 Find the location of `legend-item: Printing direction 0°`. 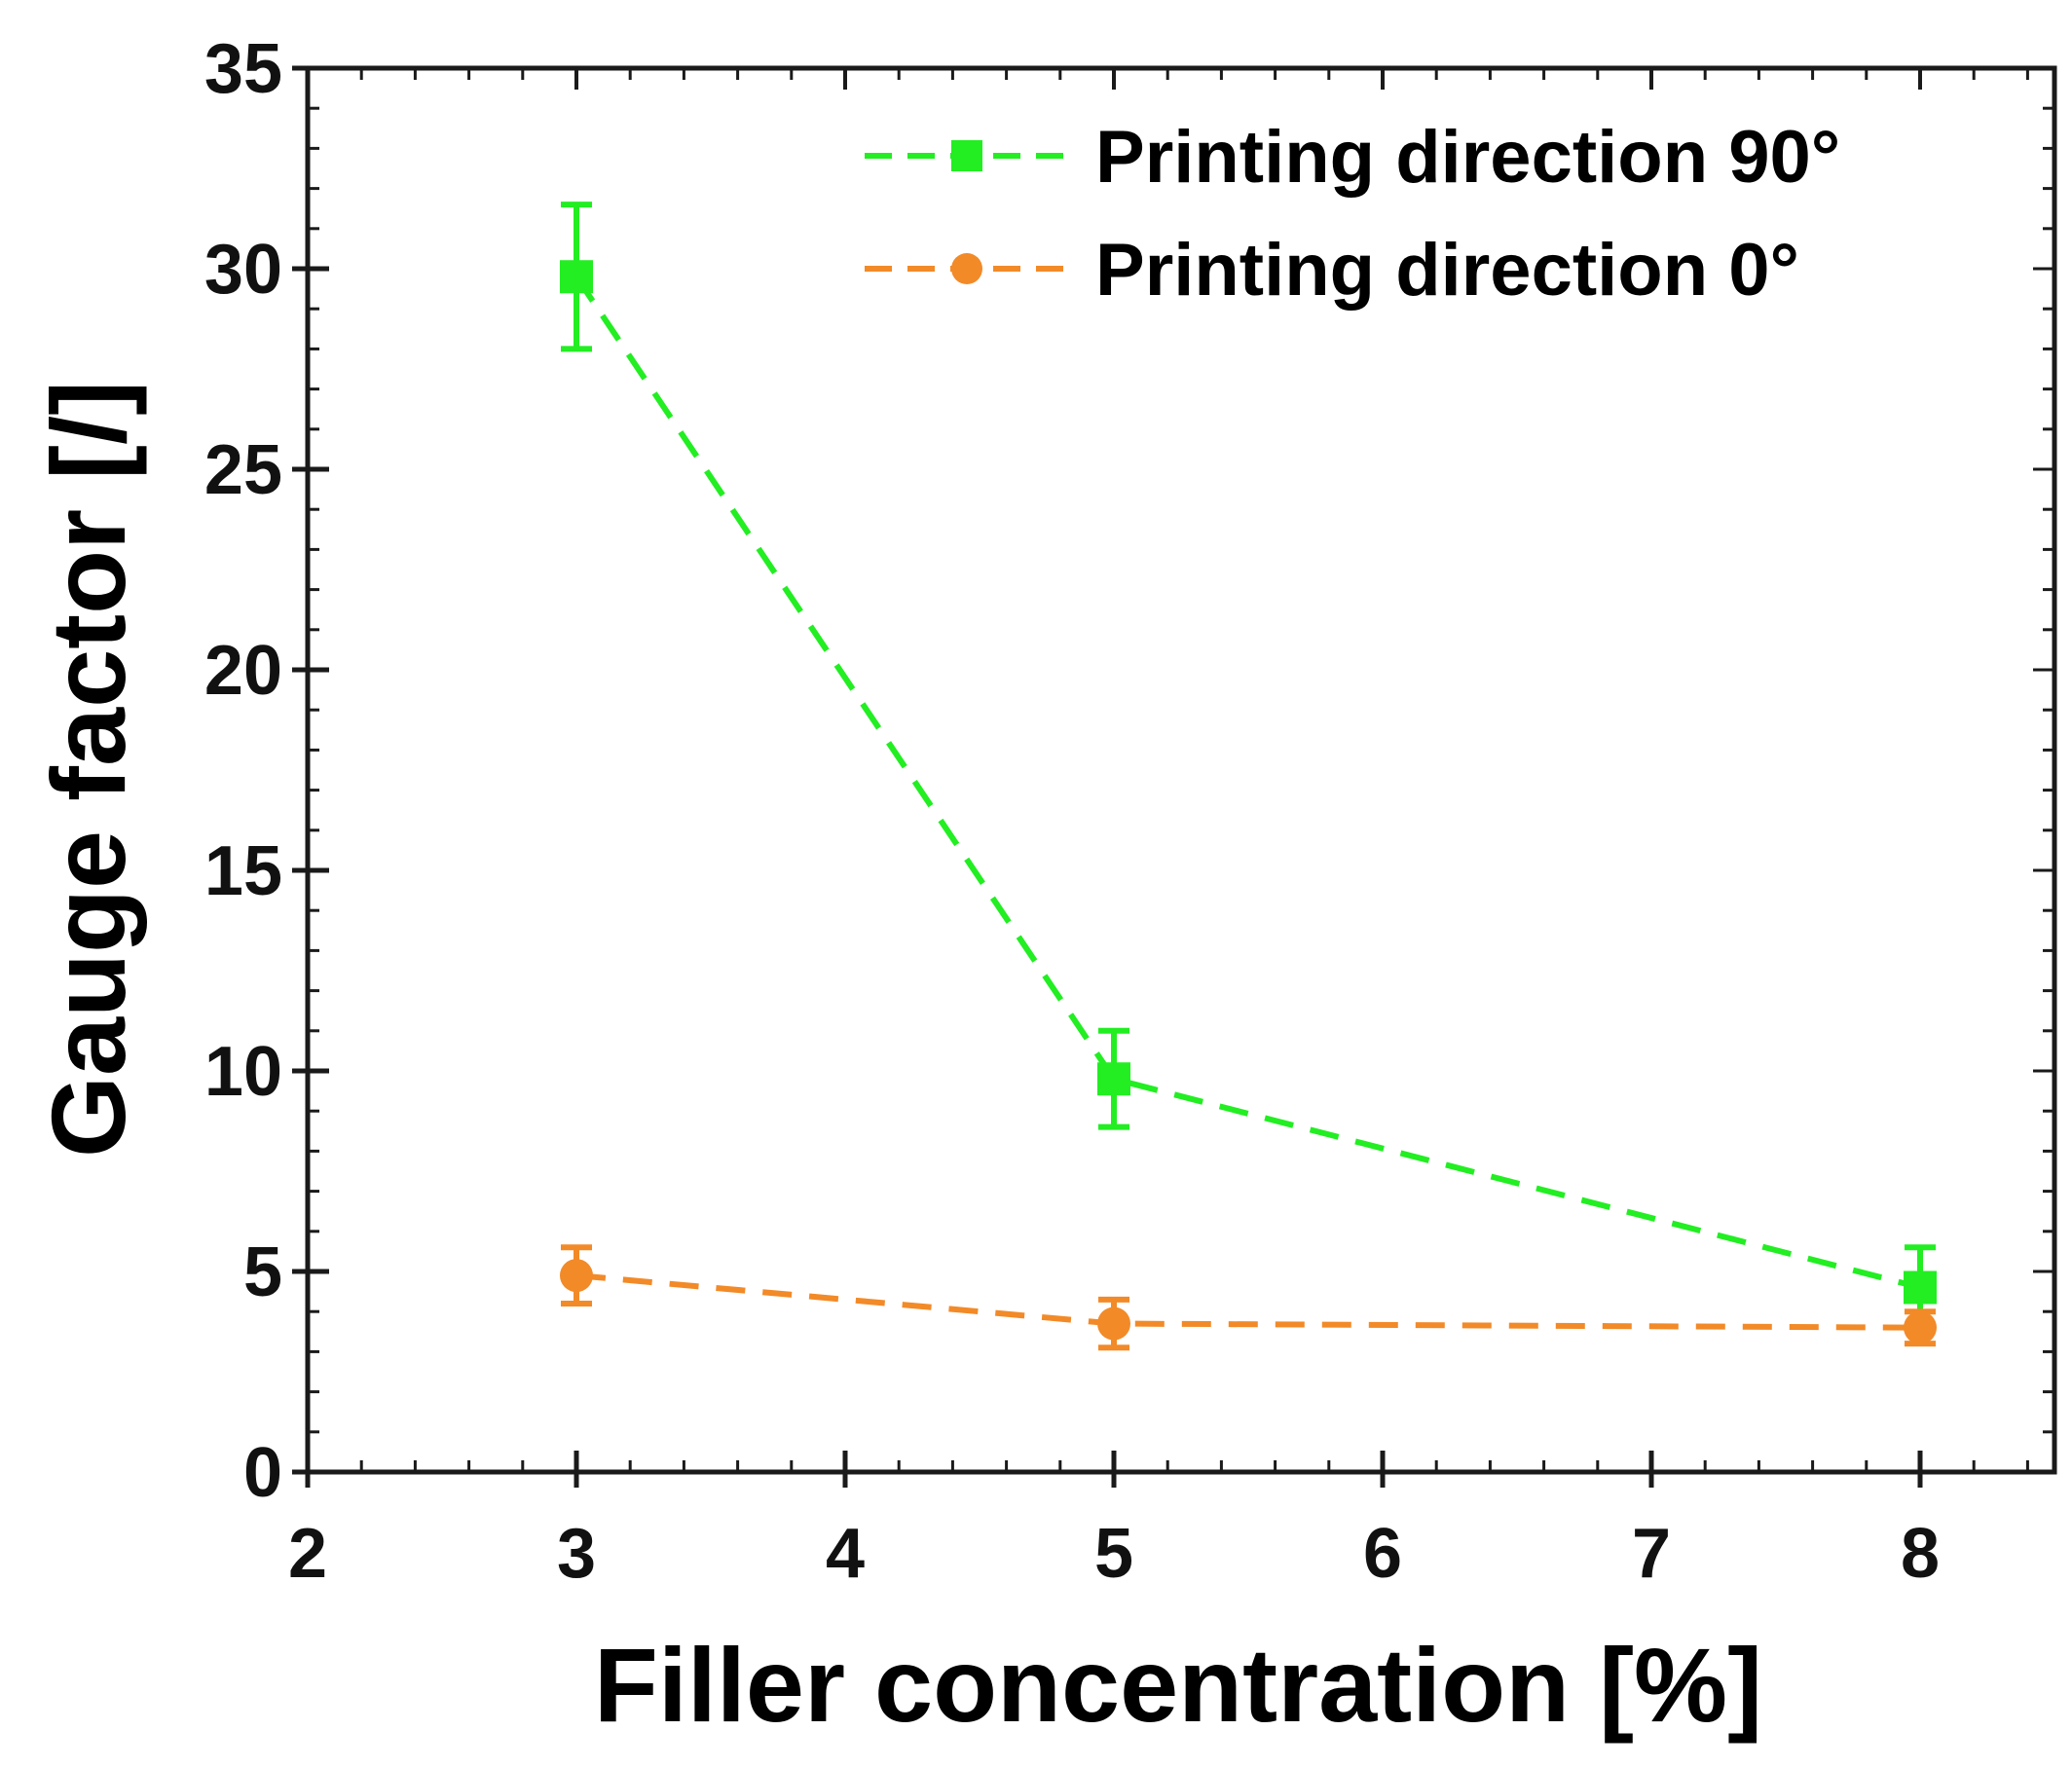

legend-item: Printing direction 0° is located at coordinates (1332, 271).